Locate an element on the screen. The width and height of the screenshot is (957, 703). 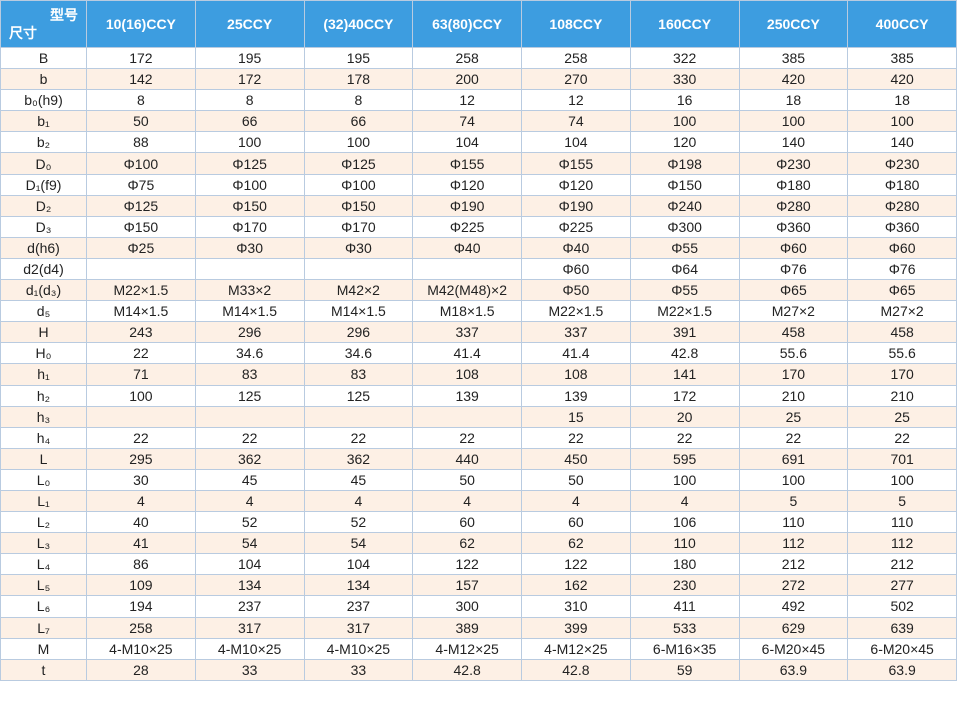
cell: 6-M20×45 is located at coordinates (793, 648).